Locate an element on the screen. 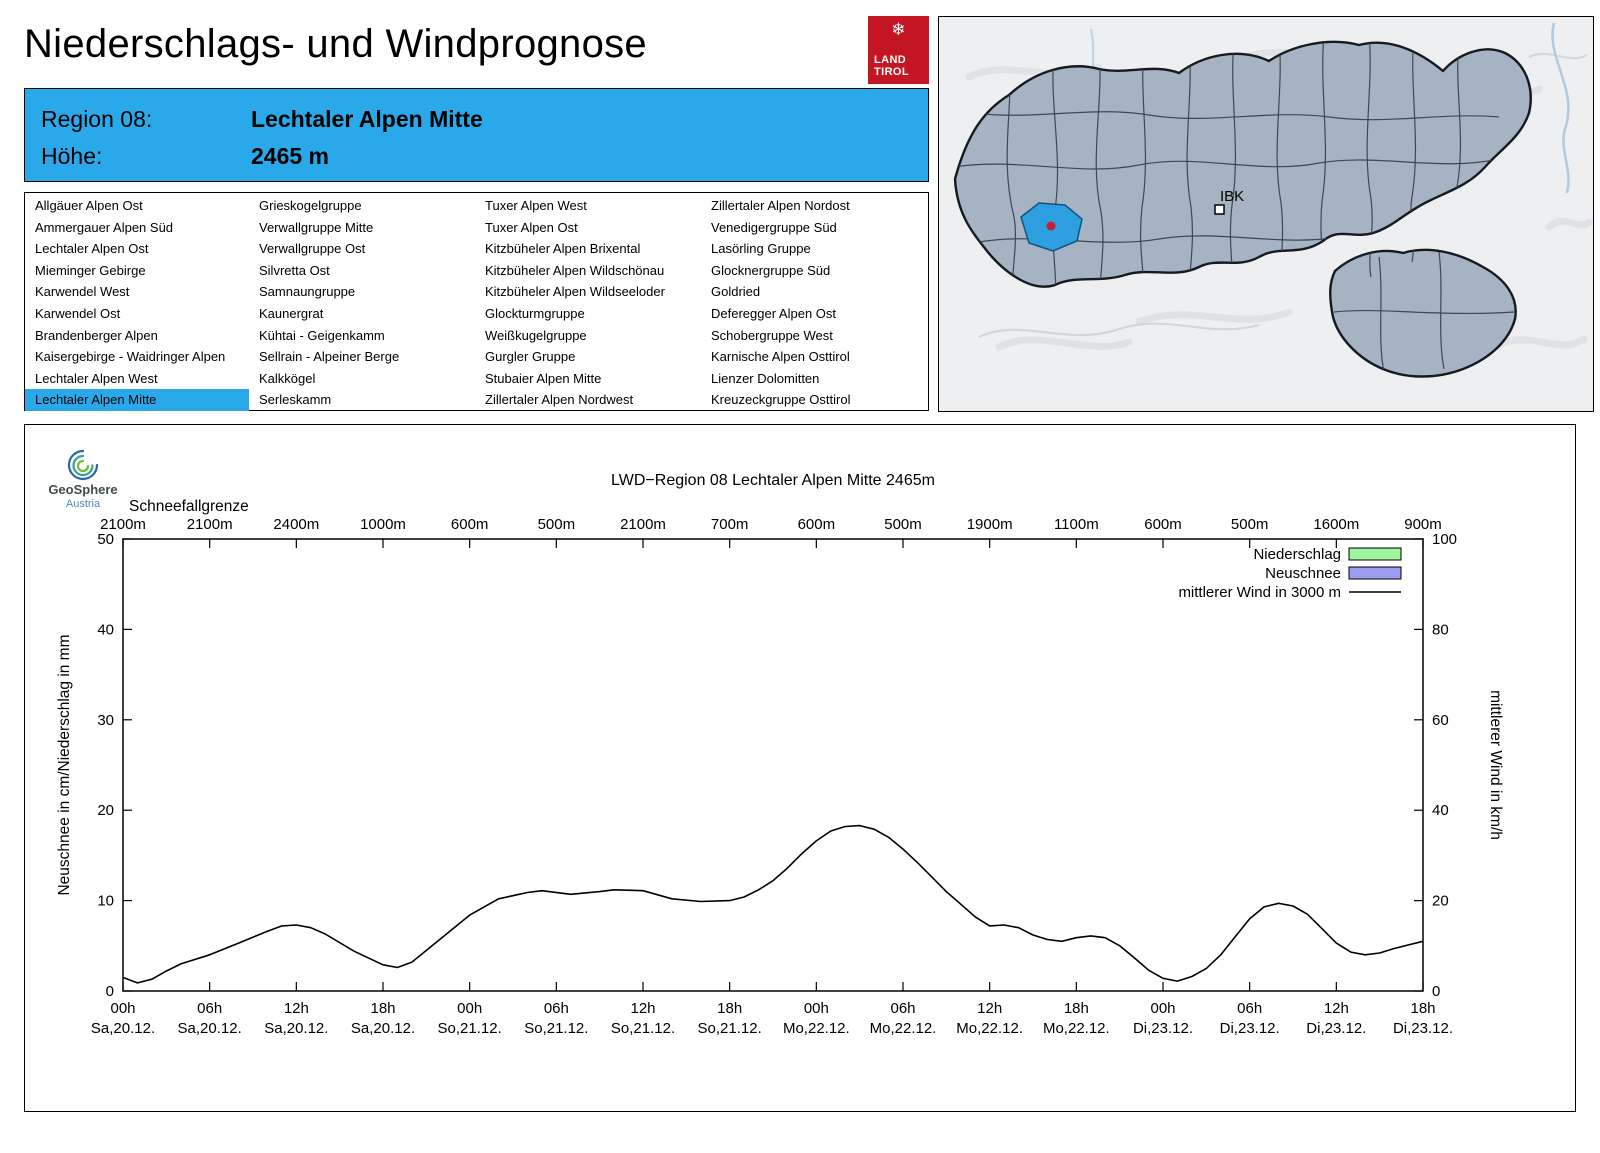 This screenshot has height=1153, width=1600. x-tick-time-label: 06h is located at coordinates (902, 1008).